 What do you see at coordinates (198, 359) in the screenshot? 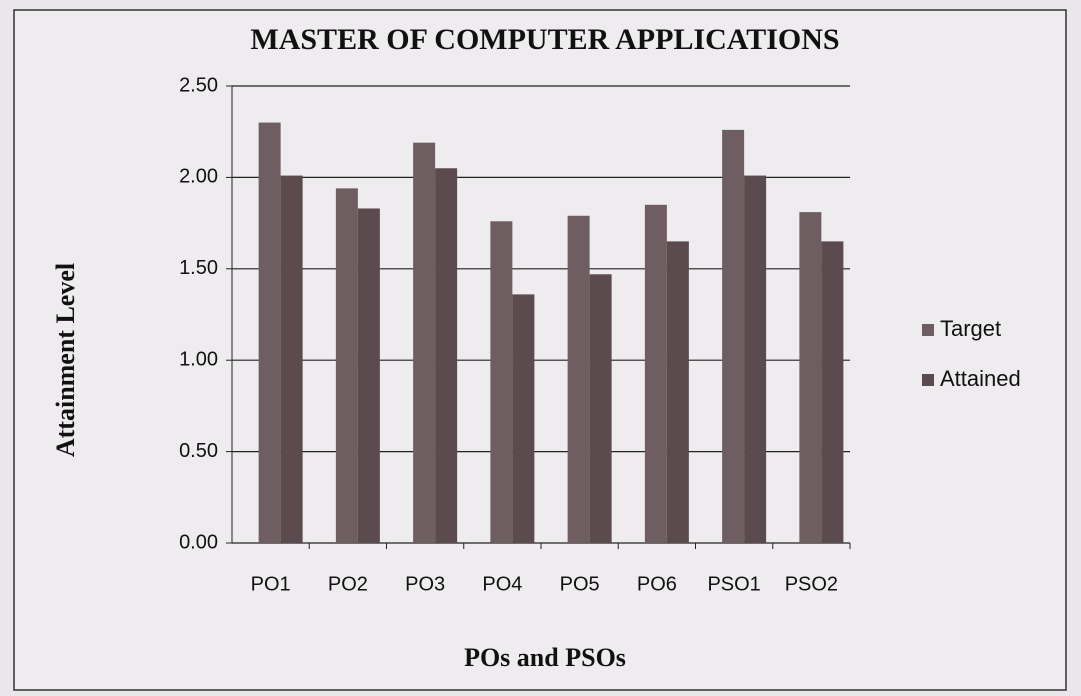
I see `y-tick-label: 1.00` at bounding box center [198, 359].